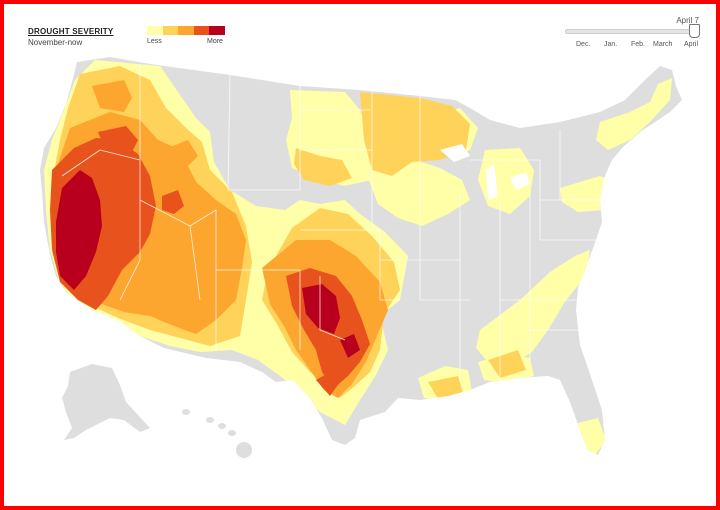  I want to click on scale-less-label: Less, so click(154, 41).